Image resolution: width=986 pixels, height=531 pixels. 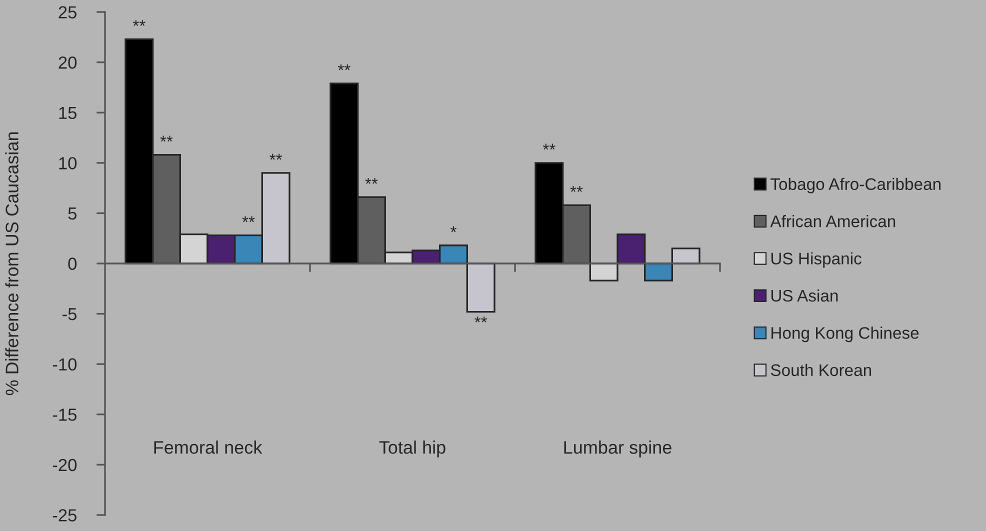 I want to click on x-tick-label: Femoral neck, so click(x=208, y=447).